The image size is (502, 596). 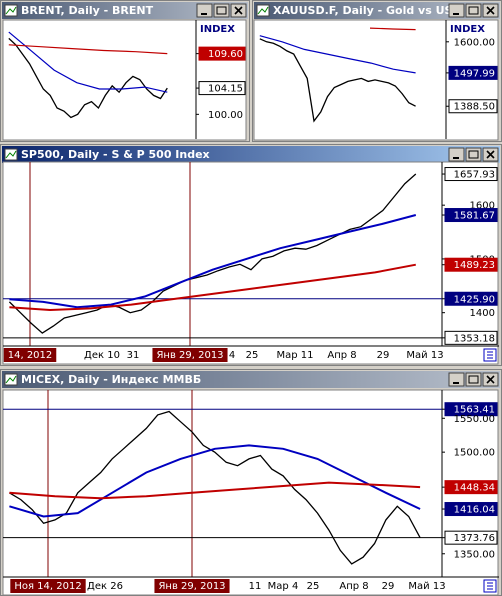 What do you see at coordinates (482, 313) in the screenshot?
I see `price-label: 1400` at bounding box center [482, 313].